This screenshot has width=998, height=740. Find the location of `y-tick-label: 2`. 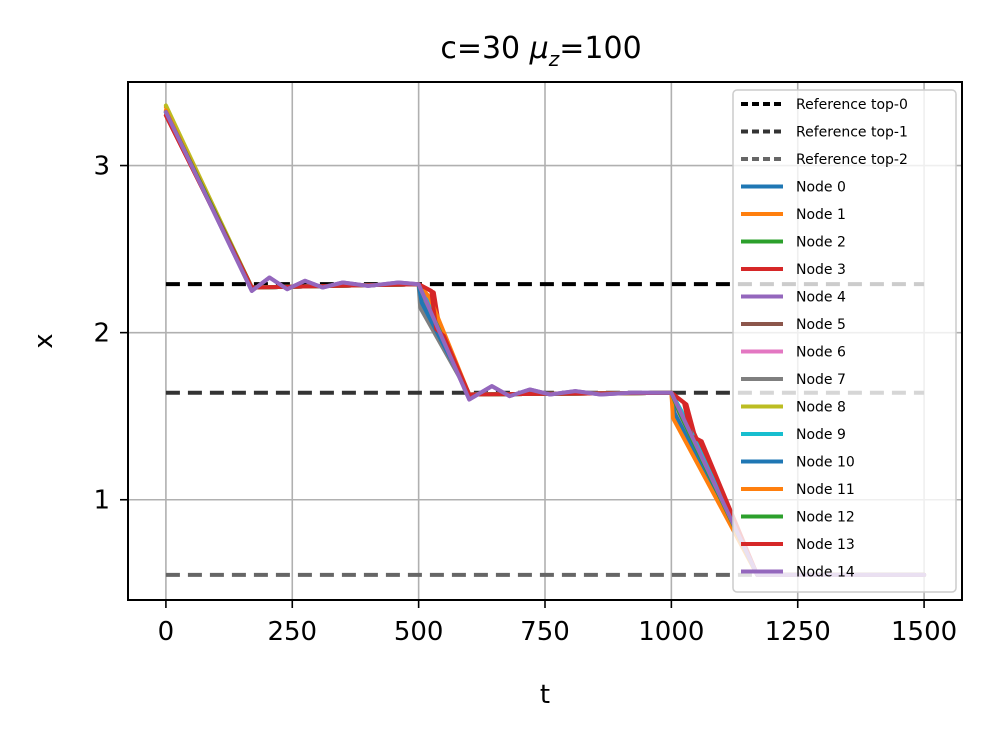

y-tick-label: 2 is located at coordinates (101, 334).